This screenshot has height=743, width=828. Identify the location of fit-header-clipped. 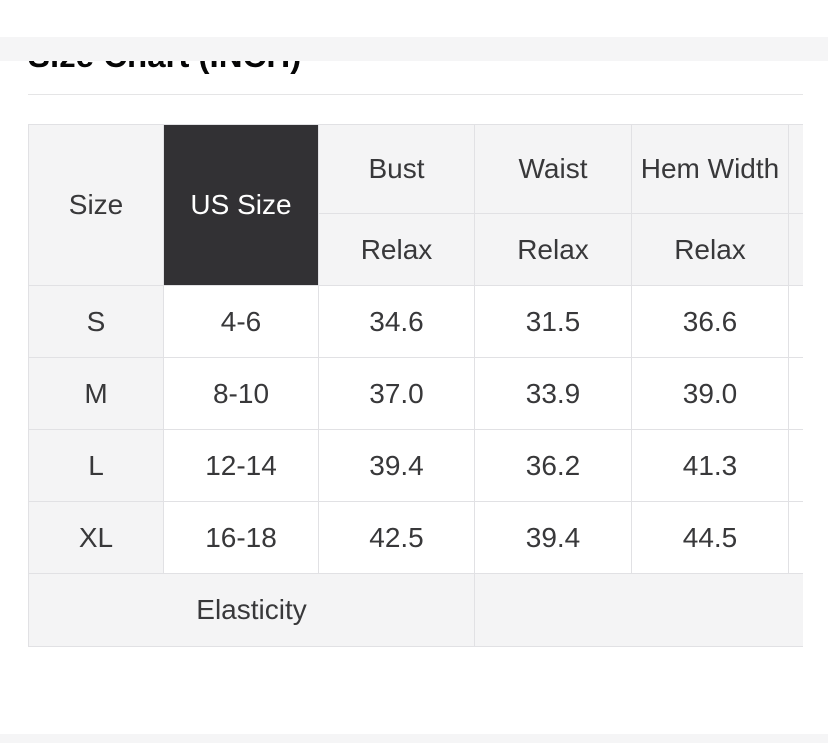
(795, 249).